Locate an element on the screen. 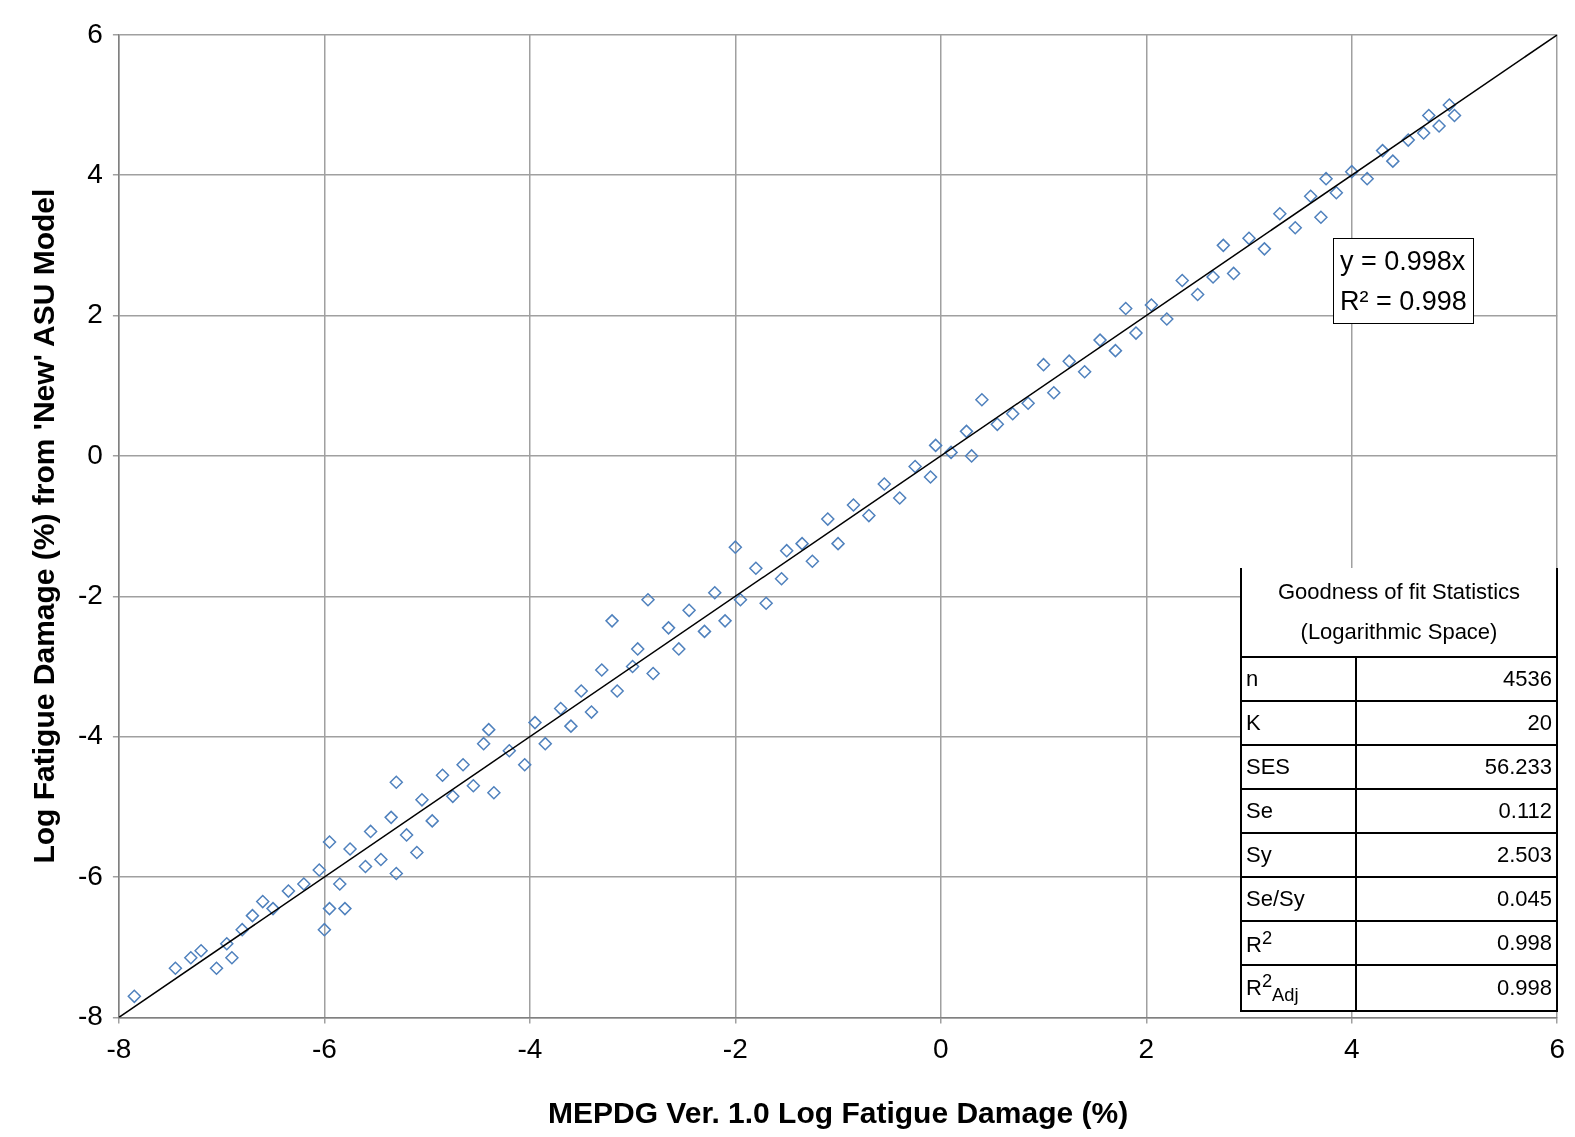 This screenshot has height=1137, width=1575. y-tick-label: -4 is located at coordinates (90, 735).